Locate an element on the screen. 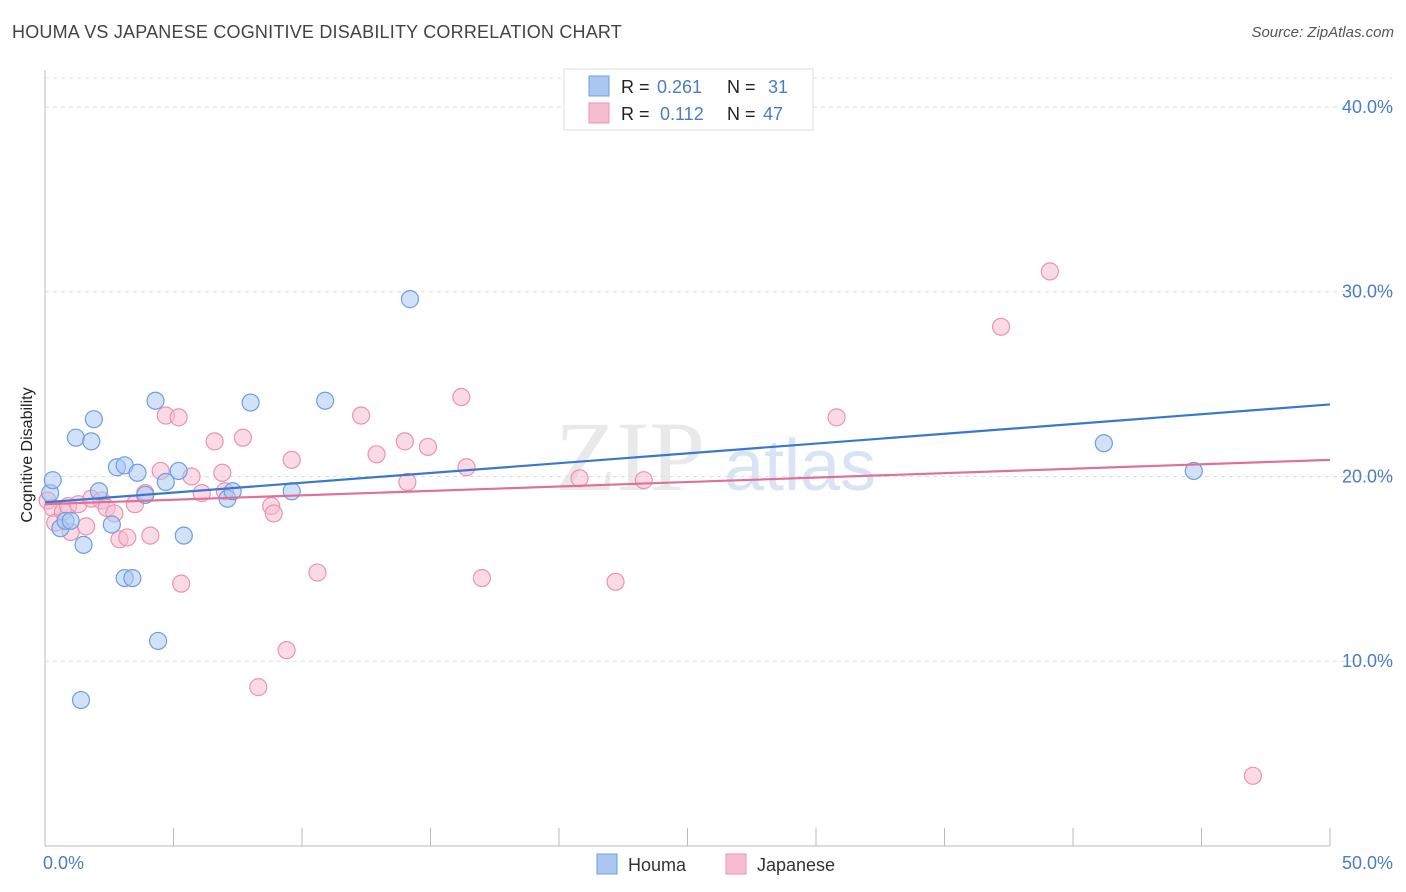 The height and width of the screenshot is (892, 1406). watermark: ZIP atlas is located at coordinates (715, 456).